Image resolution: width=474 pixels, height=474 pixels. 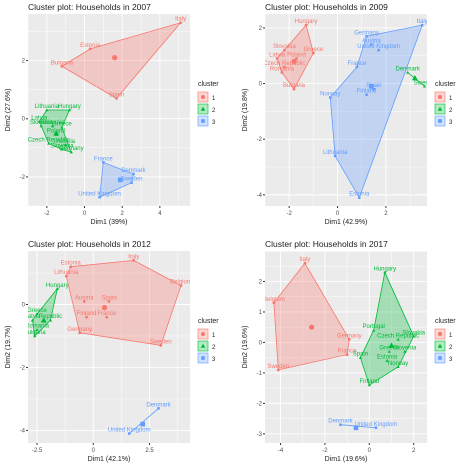 I want to click on x-tick-label: -2.5, so click(x=37, y=451).